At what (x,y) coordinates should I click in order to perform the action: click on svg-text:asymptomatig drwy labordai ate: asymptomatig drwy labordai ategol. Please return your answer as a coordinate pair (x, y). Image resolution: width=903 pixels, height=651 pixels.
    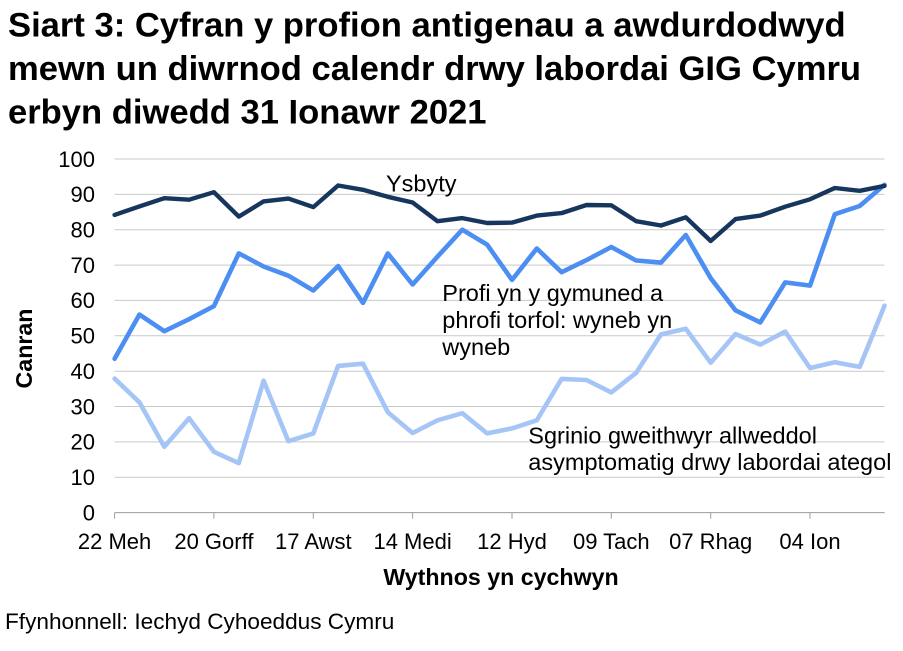
    Looking at the image, I should click on (709, 462).